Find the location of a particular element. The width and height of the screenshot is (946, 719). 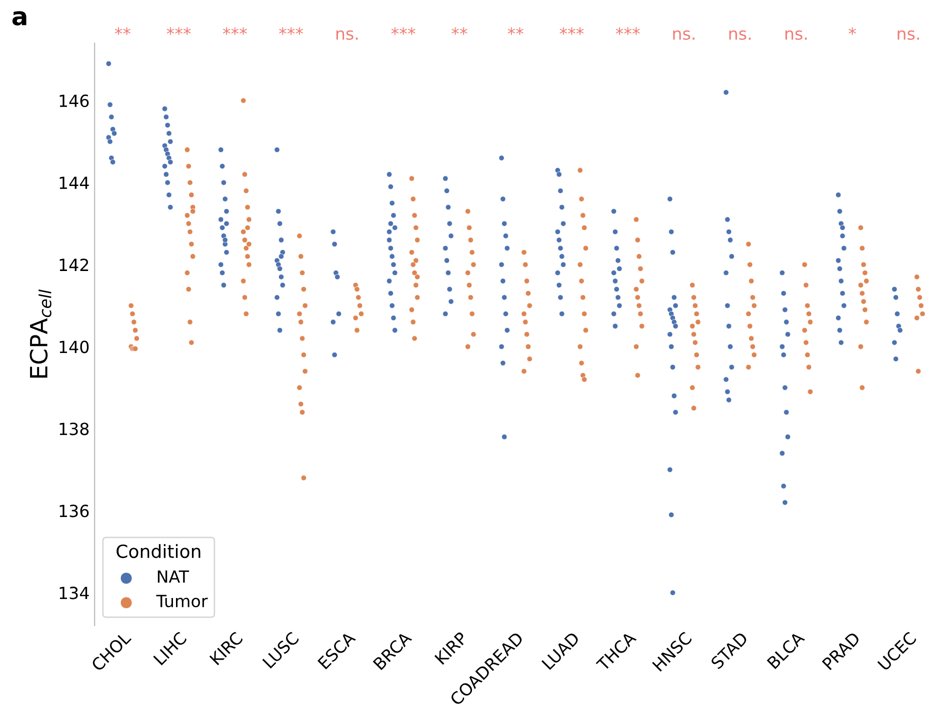

y-tick-label: 140 is located at coordinates (74, 347).